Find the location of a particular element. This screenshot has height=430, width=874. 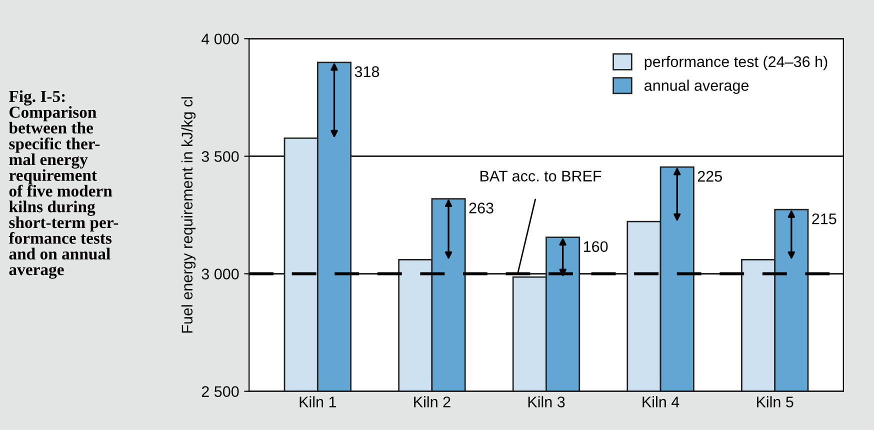

ref-line-label: BAT acc. to BREF is located at coordinates (541, 176).